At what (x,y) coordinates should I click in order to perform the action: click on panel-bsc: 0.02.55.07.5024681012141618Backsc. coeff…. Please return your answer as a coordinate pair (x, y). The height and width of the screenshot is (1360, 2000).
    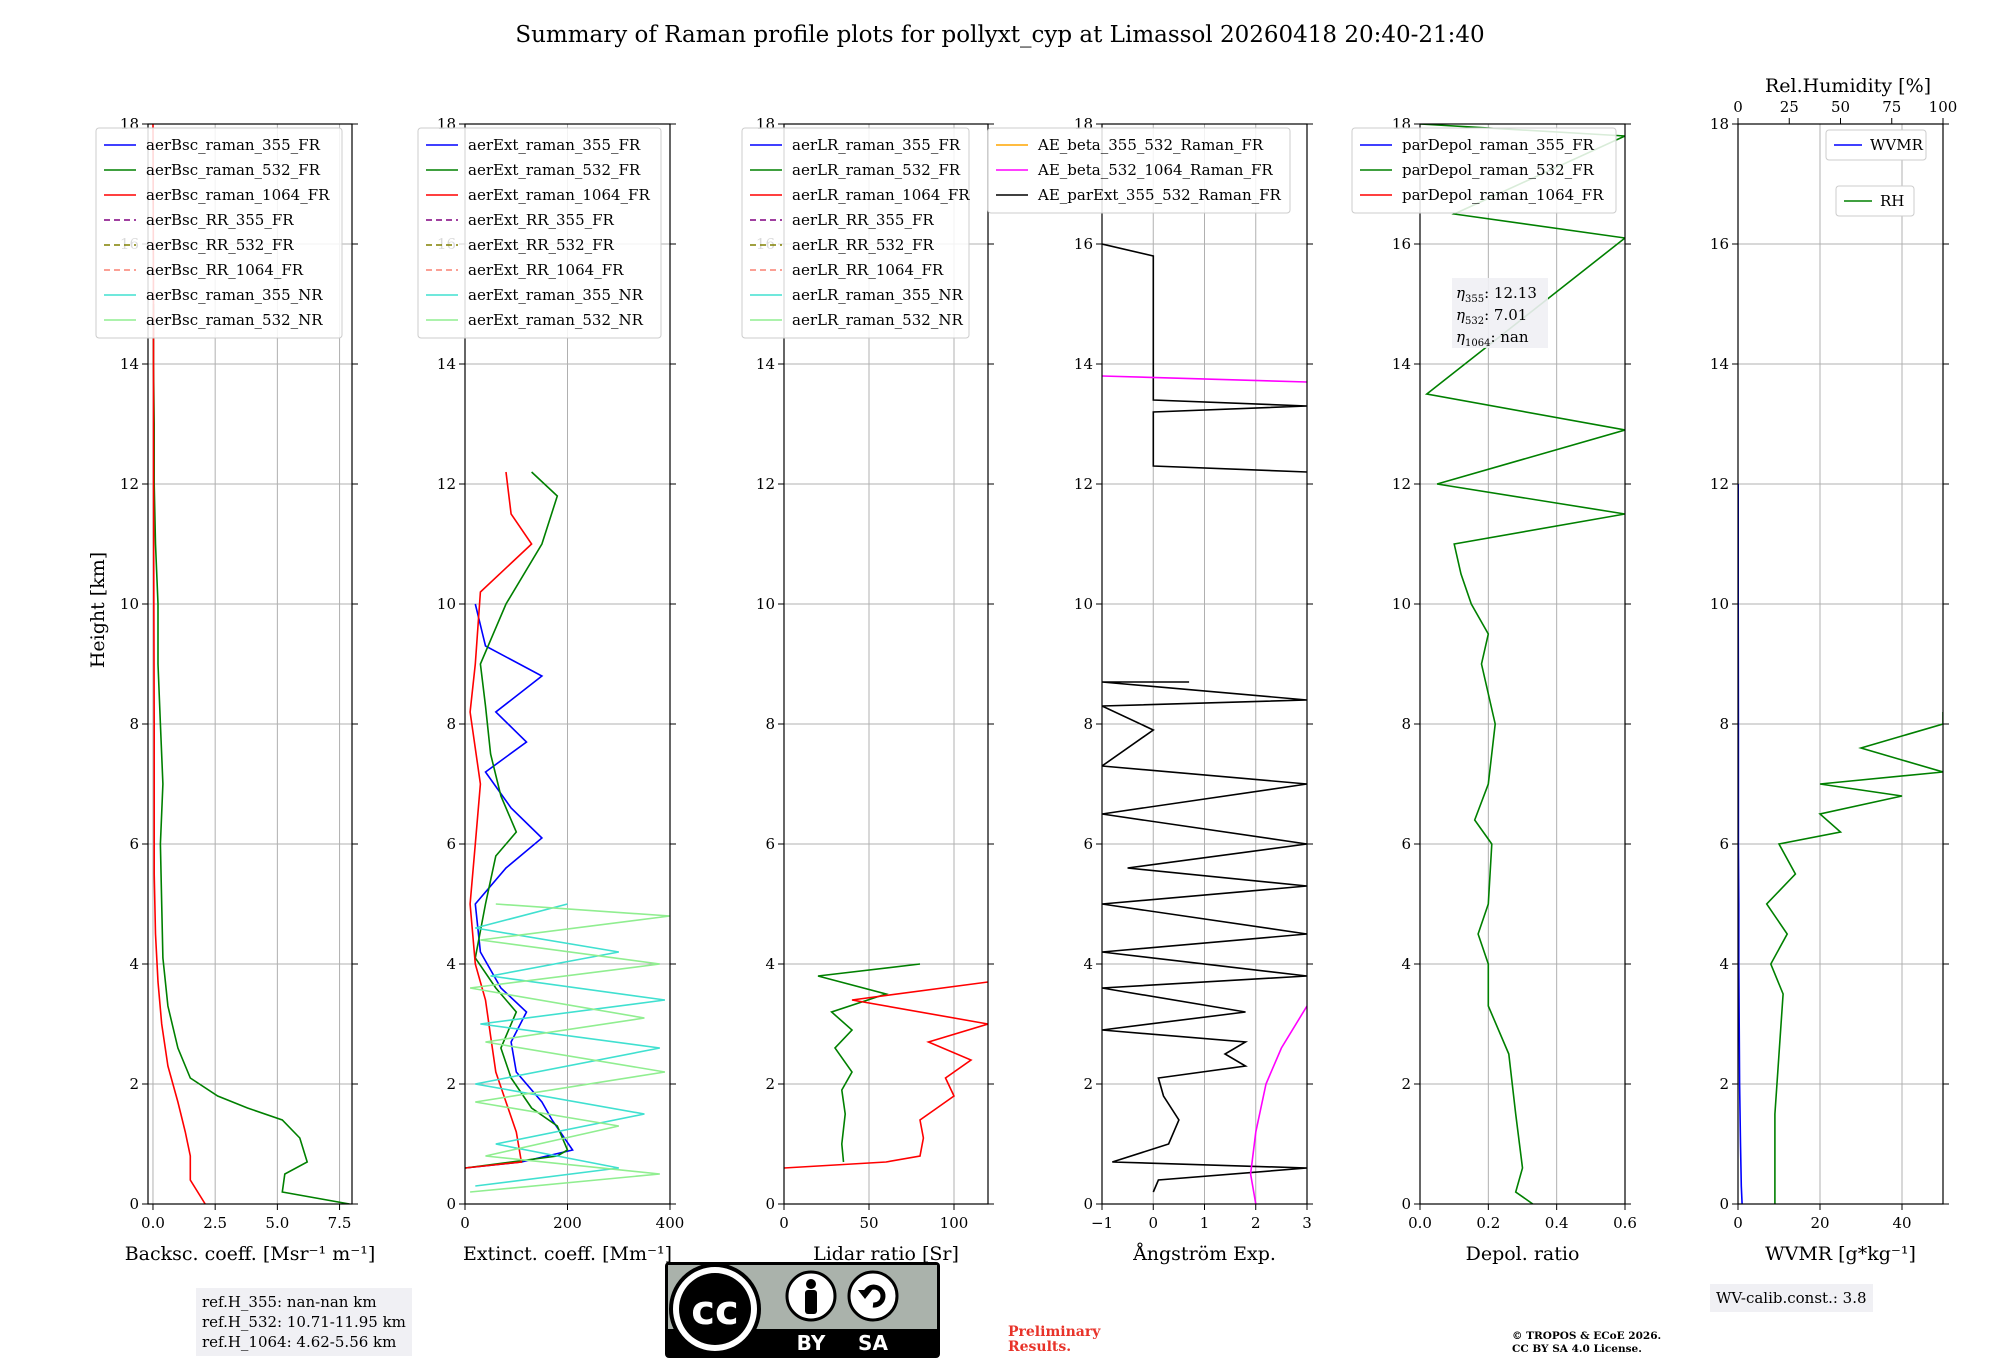
    Looking at the image, I should click on (235, 690).